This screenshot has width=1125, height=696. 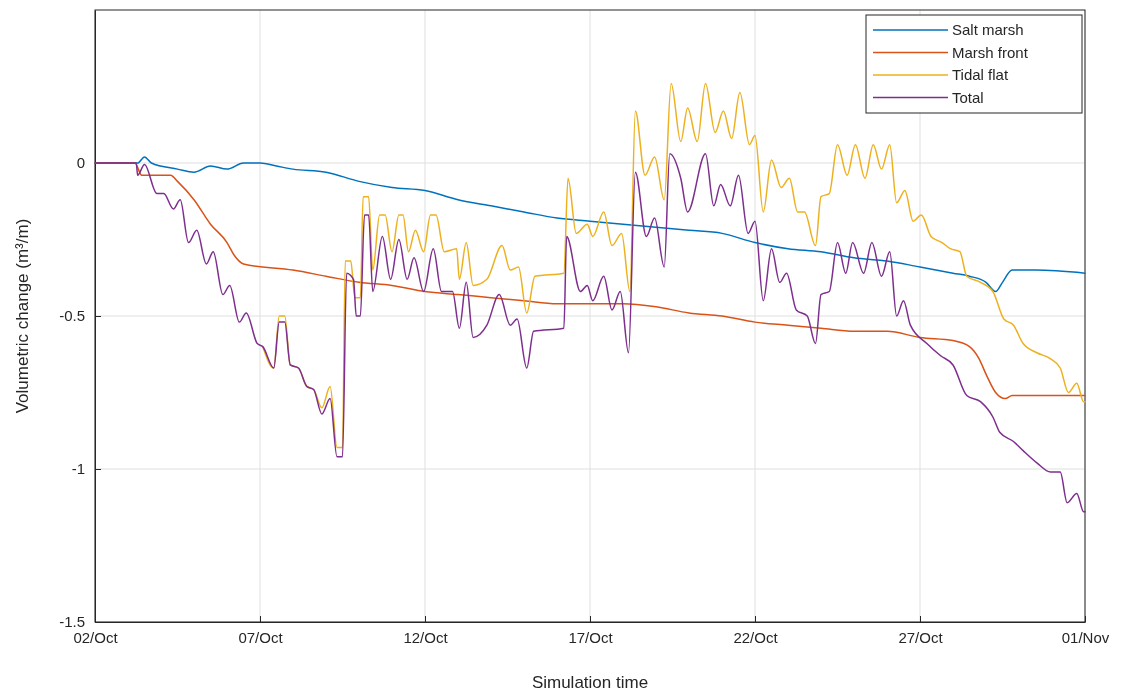 What do you see at coordinates (1085, 637) in the screenshot?
I see `x-tick-label: 01/Nov` at bounding box center [1085, 637].